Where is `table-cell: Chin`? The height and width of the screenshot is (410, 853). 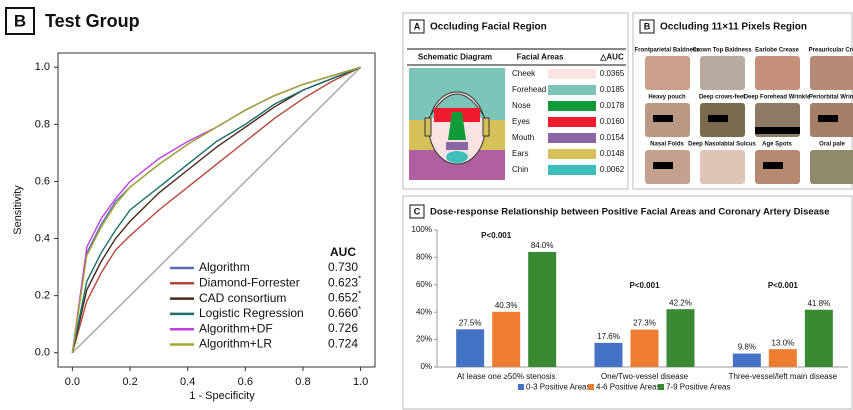 table-cell: Chin is located at coordinates (520, 169).